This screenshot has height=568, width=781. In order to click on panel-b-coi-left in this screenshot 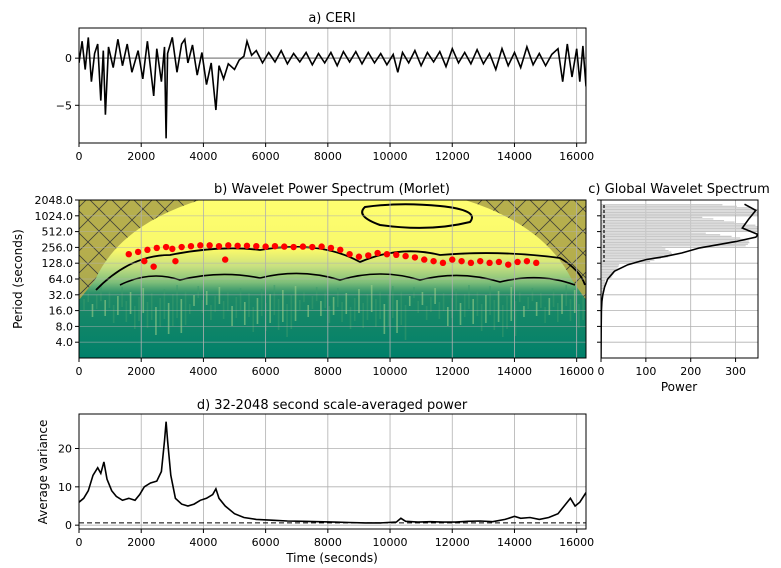, I will do `click(139, 250)`.